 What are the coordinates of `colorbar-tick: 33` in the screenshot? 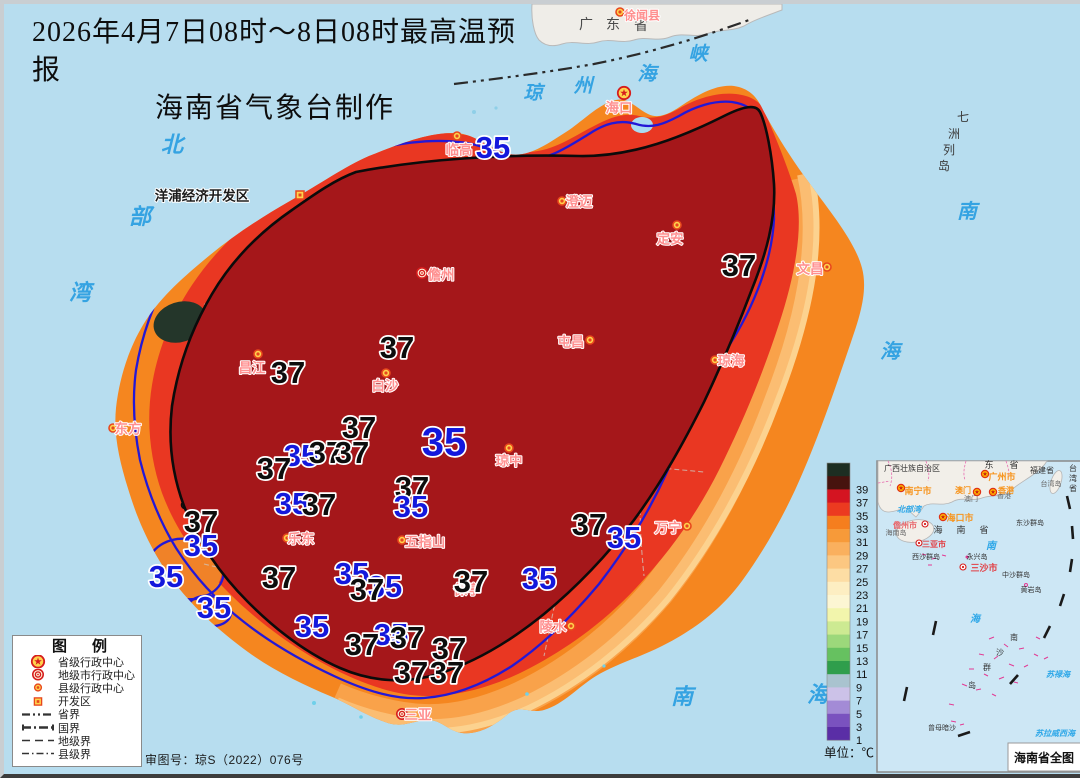 It's located at (862, 530).